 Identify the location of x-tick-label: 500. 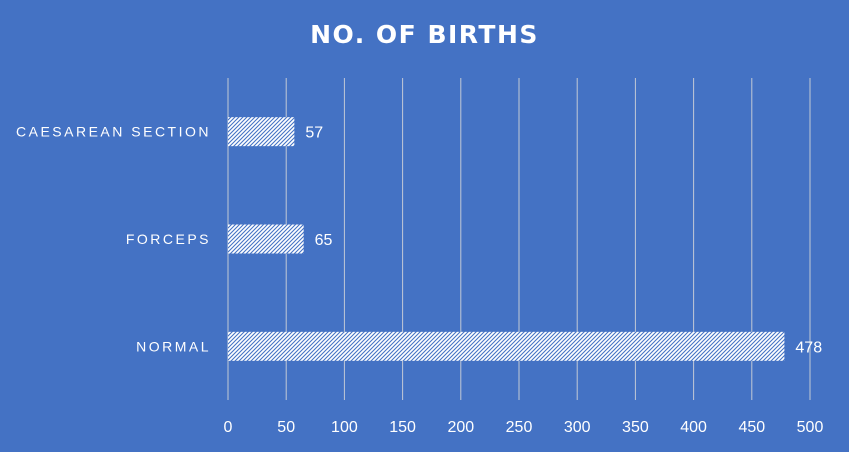
(810, 427).